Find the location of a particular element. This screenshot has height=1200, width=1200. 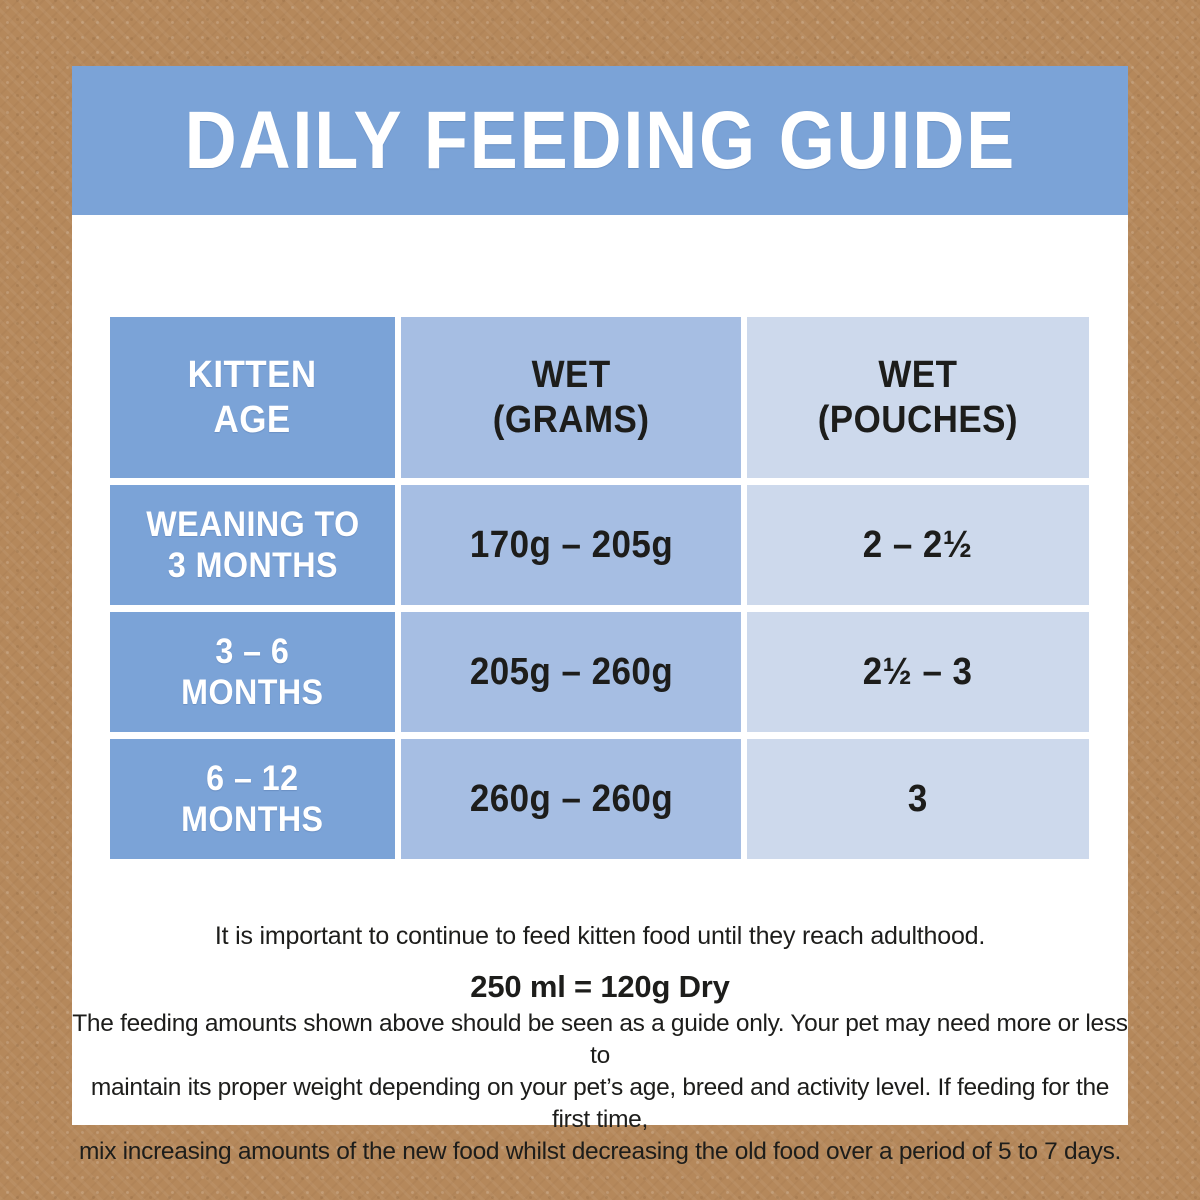

table-row-1-age: WEANING TO 3 MONTHS is located at coordinates (252, 545).